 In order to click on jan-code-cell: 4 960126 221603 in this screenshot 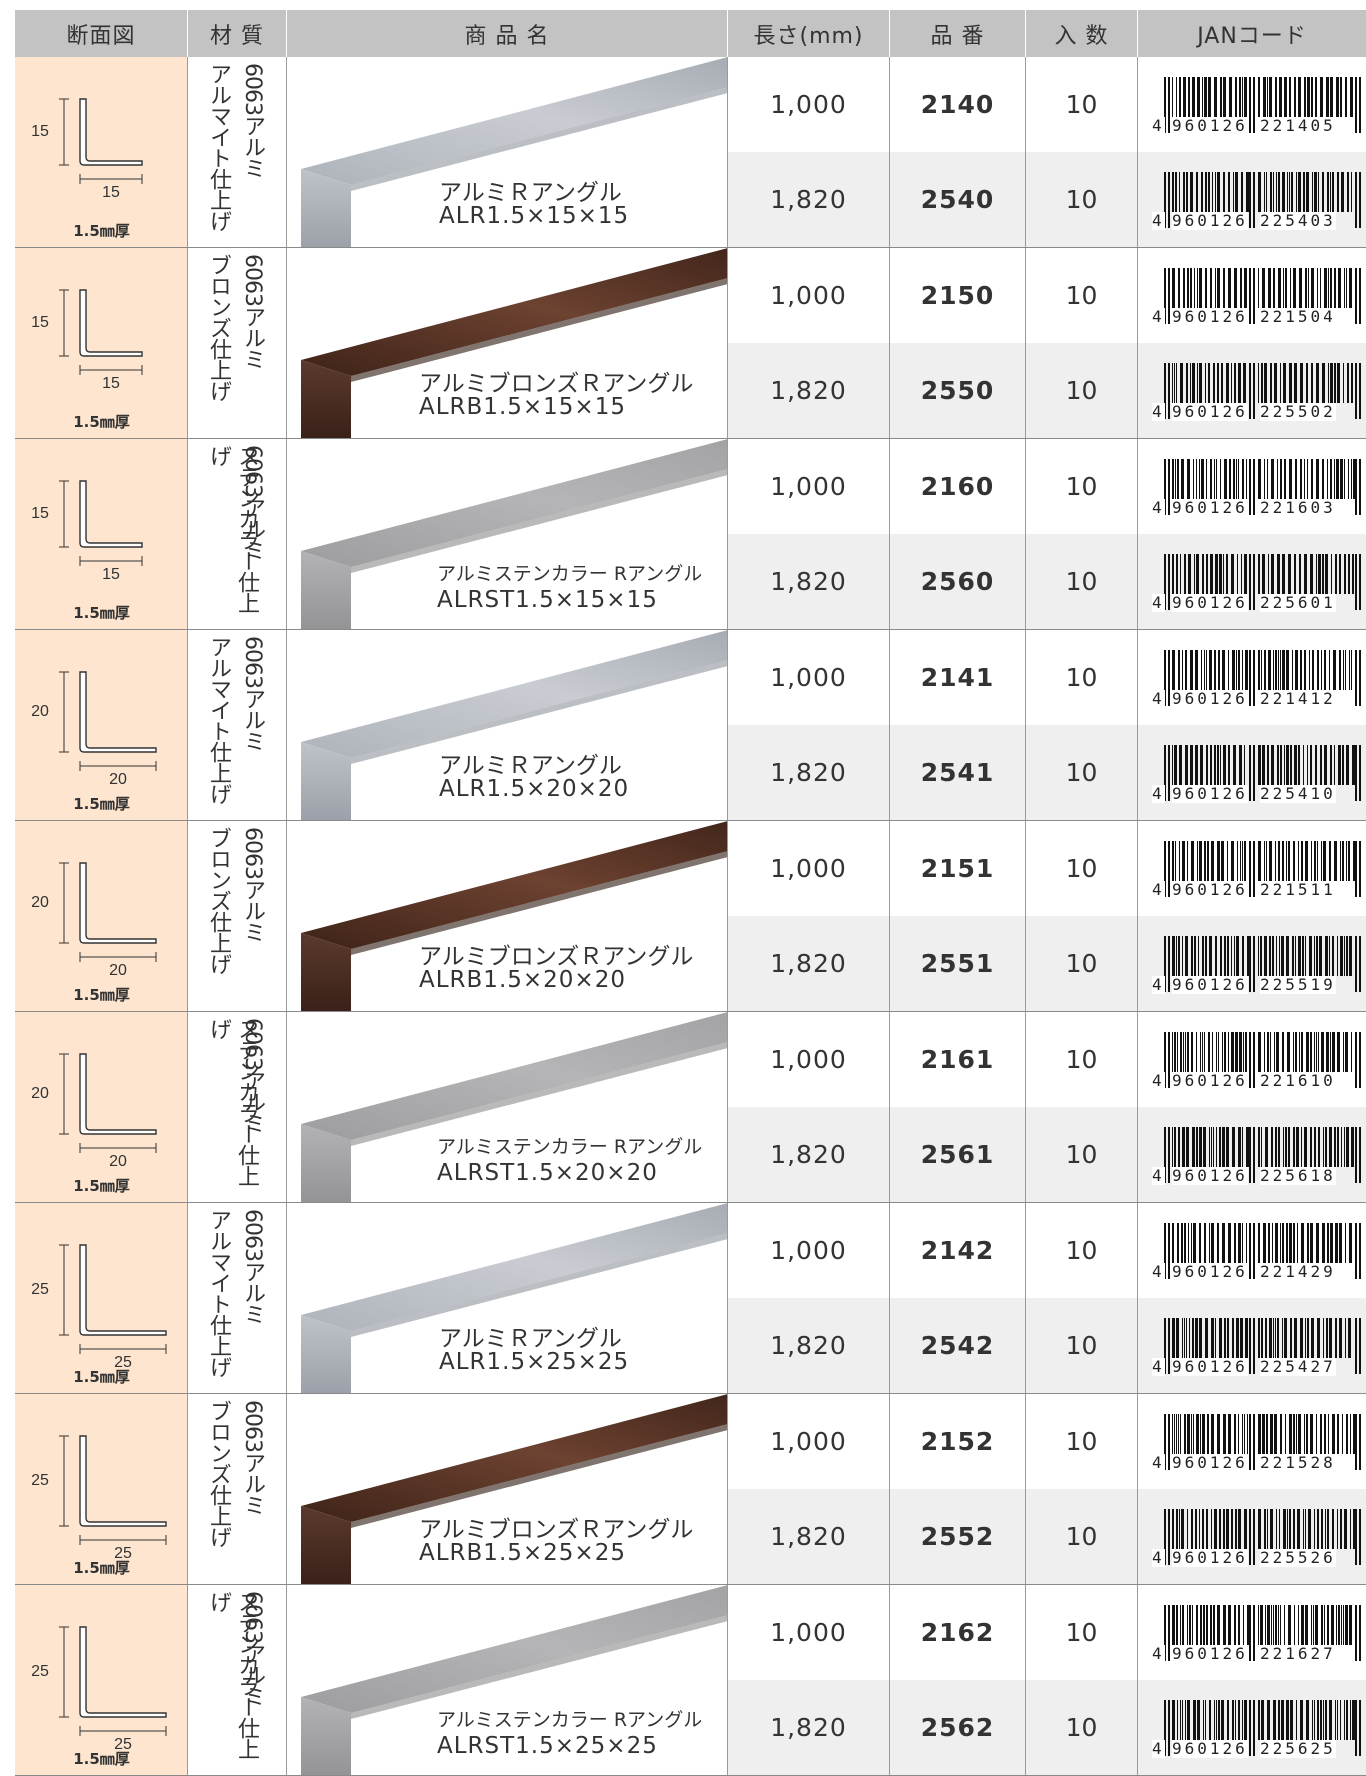, I will do `click(1252, 486)`.